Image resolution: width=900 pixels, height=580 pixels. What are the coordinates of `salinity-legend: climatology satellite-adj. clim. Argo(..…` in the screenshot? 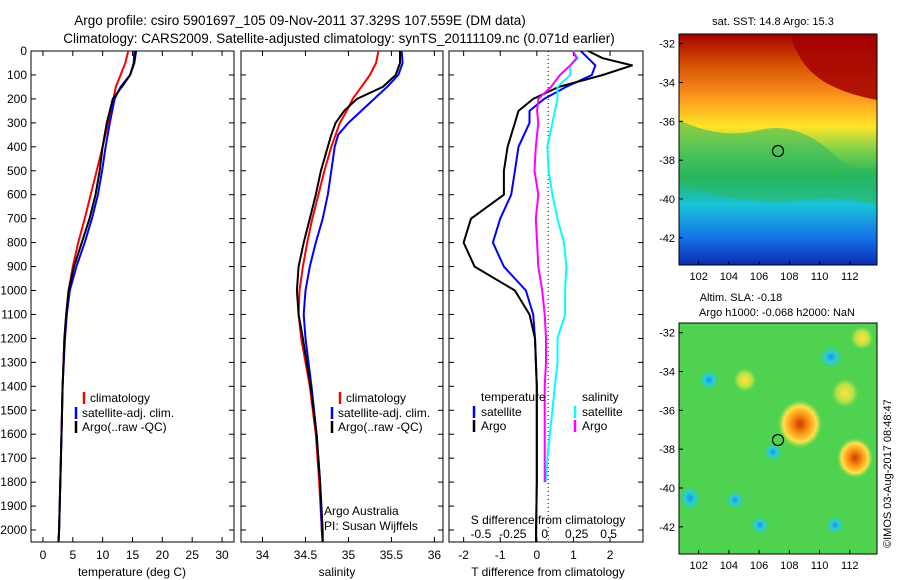 It's located at (380, 412).